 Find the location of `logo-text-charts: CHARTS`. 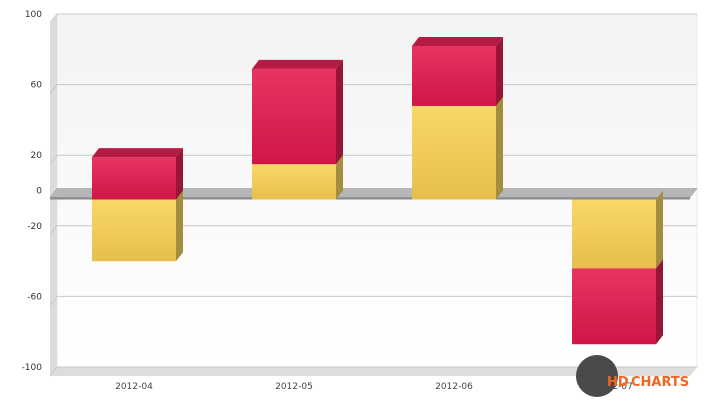

logo-text-charts: CHARTS is located at coordinates (660, 382).